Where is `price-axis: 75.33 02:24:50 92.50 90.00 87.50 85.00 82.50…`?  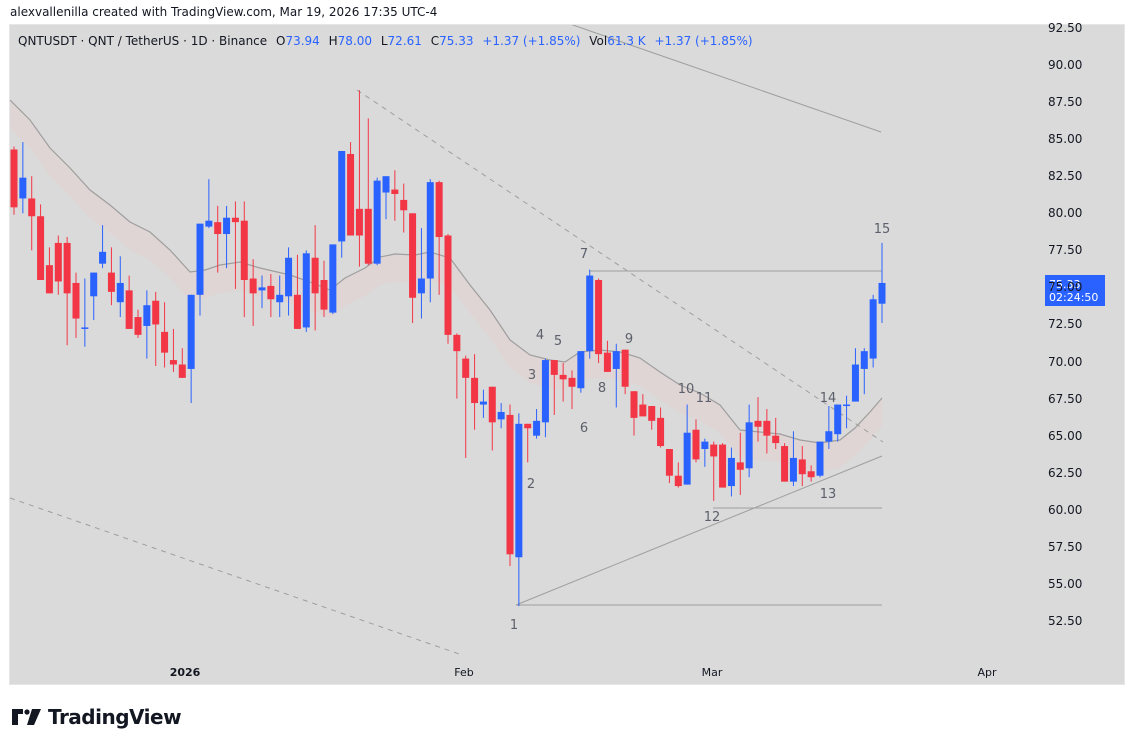
price-axis: 75.33 02:24:50 92.50 90.00 87.50 85.00 82.50… is located at coordinates (1078, 353).